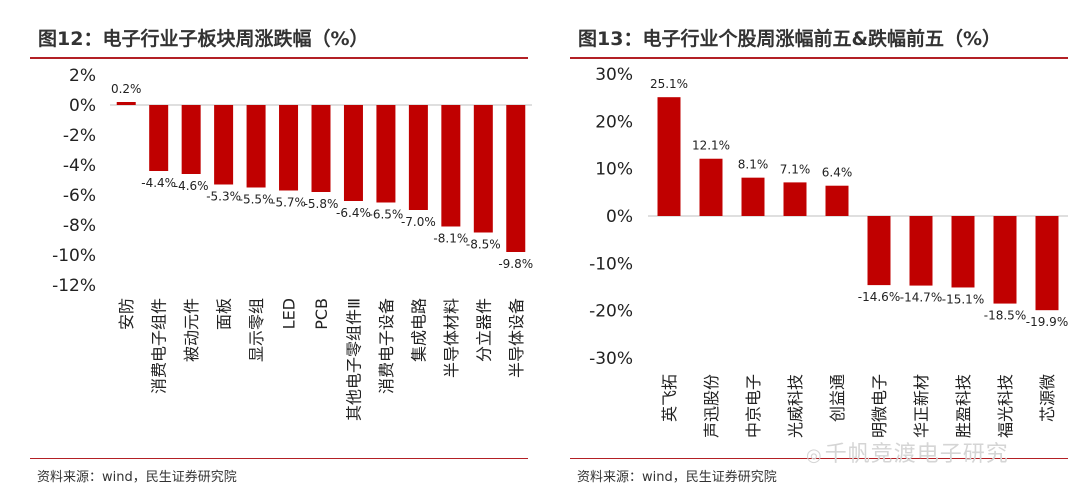 This screenshot has width=1080, height=497. What do you see at coordinates (753, 165) in the screenshot?
I see `bar-value-label: 8.1%` at bounding box center [753, 165].